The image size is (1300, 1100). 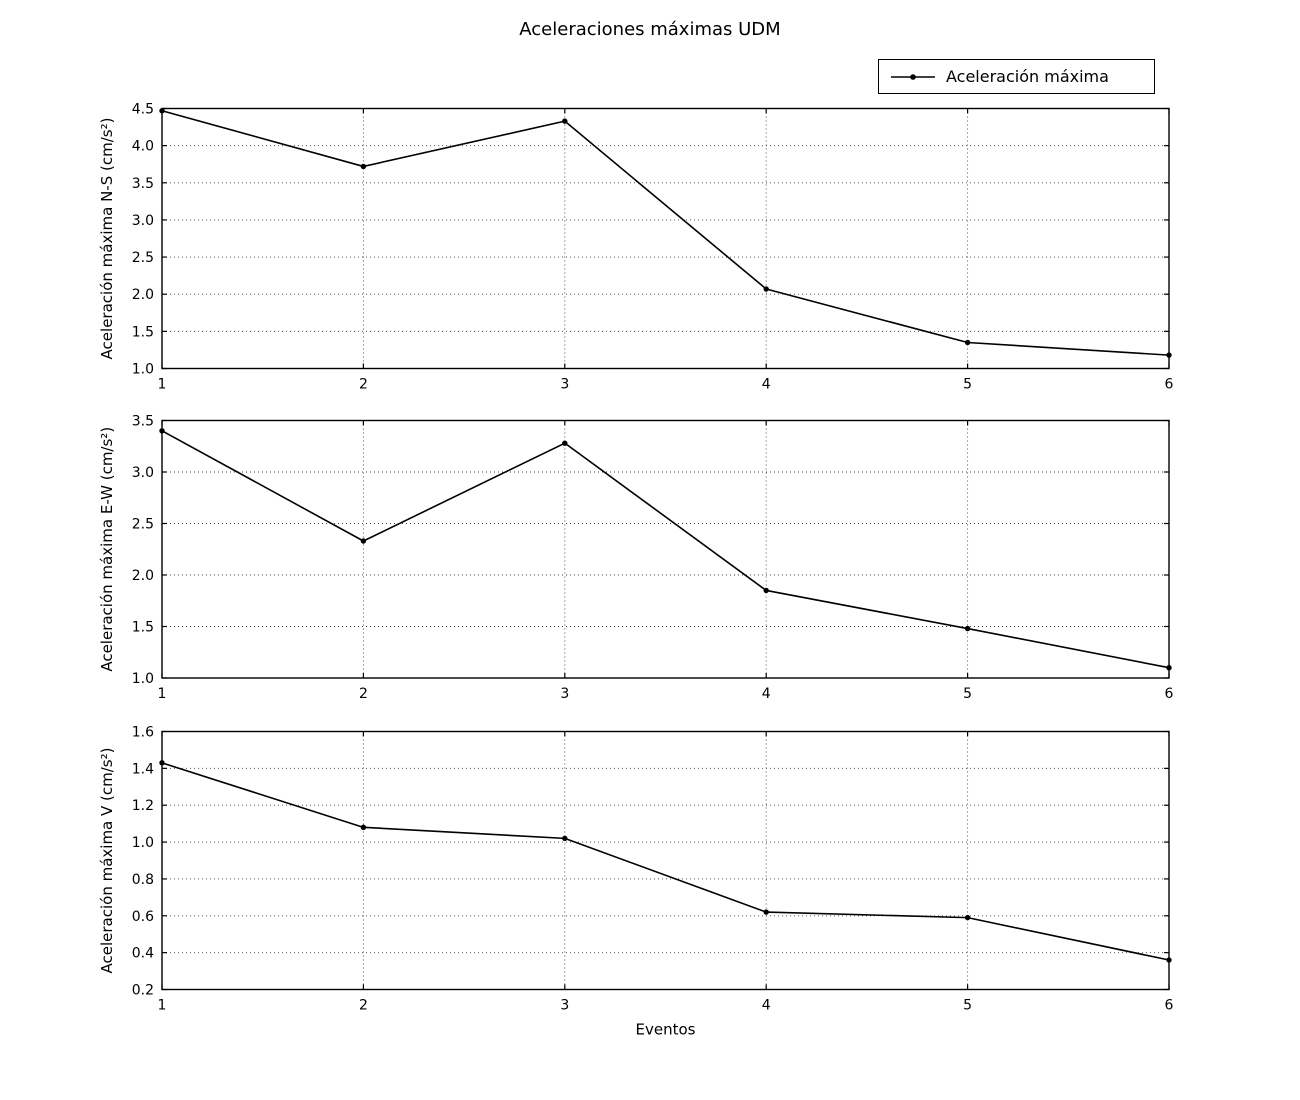 I want to click on y-axis-label: Aceleración máxima N-S (cm/s²), so click(x=107, y=239).